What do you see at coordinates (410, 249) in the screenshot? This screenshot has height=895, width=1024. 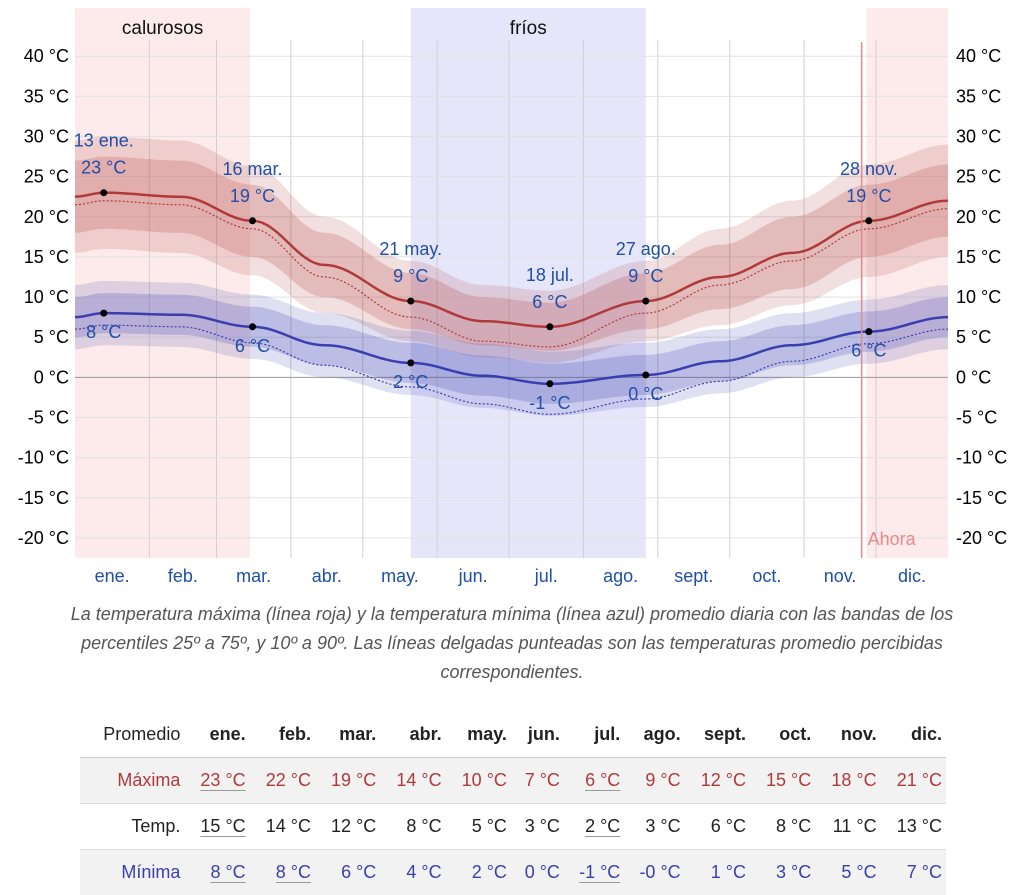 I see `annotation-date: 21 may.` at bounding box center [410, 249].